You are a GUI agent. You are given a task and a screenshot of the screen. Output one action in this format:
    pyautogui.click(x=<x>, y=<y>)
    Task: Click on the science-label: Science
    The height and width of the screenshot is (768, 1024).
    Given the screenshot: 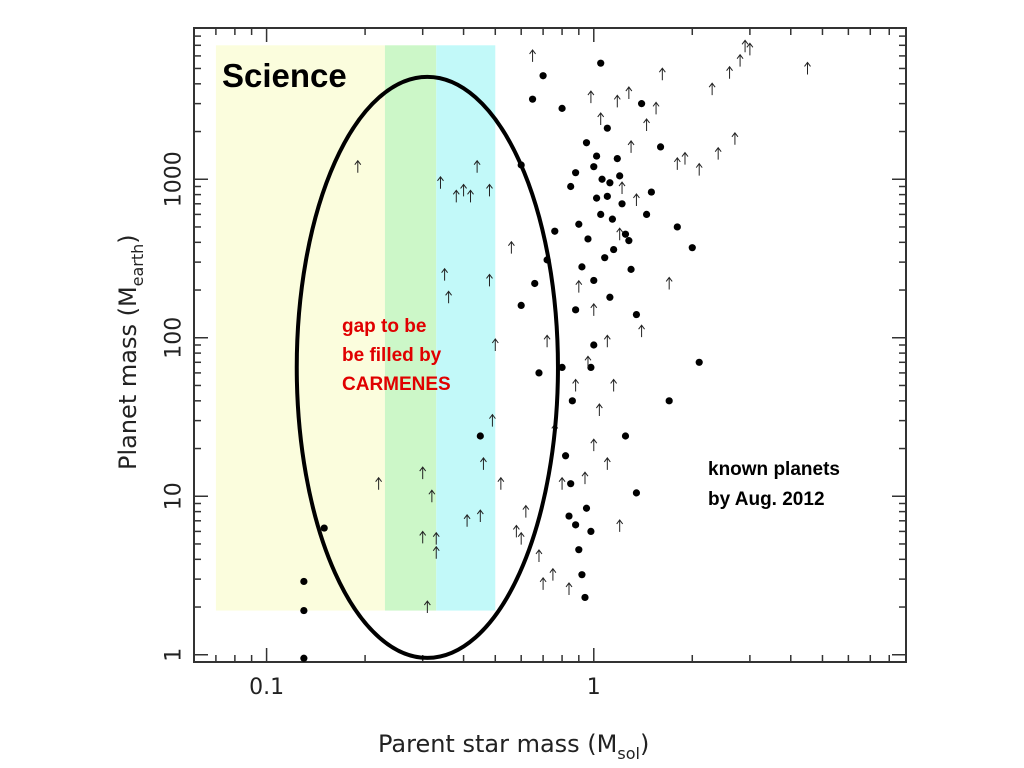 What is the action you would take?
    pyautogui.click(x=284, y=75)
    